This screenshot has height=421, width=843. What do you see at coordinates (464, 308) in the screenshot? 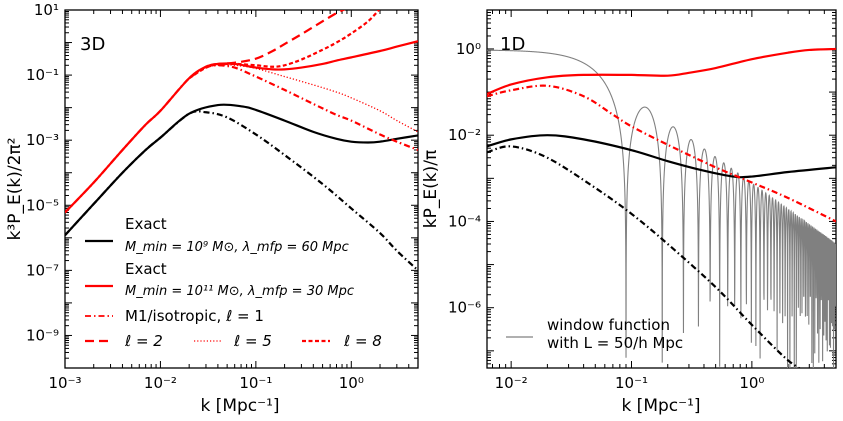
I see `y-tick-label: 10⁻⁶` at bounding box center [464, 308].